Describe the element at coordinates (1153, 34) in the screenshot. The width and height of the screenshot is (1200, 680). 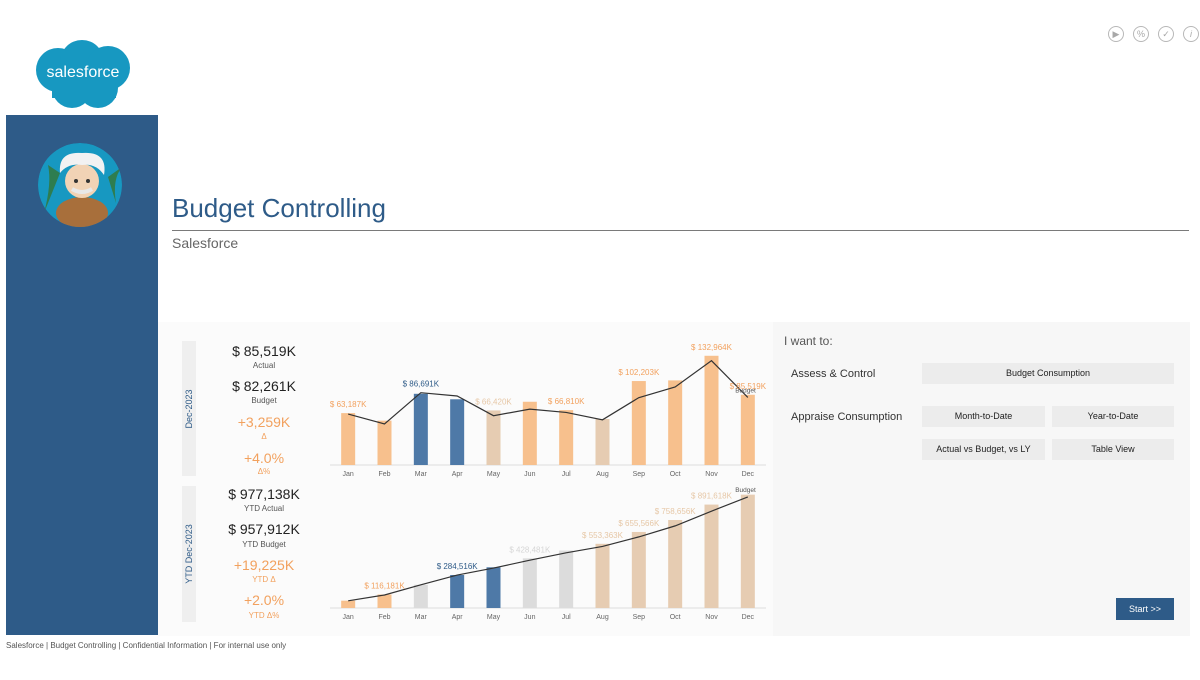
I see `toolbar: ▶ % ✓ i` at that location.